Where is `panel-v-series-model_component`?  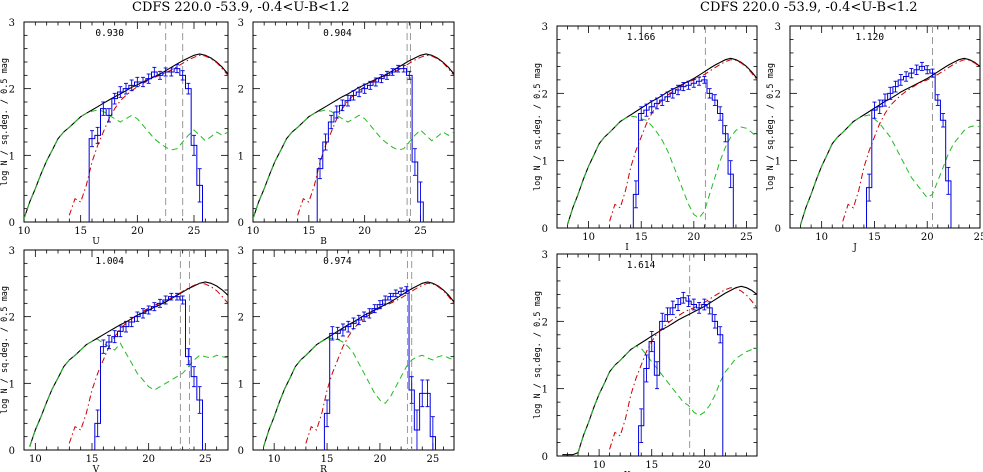 panel-v-series-model_component is located at coordinates (128, 392).